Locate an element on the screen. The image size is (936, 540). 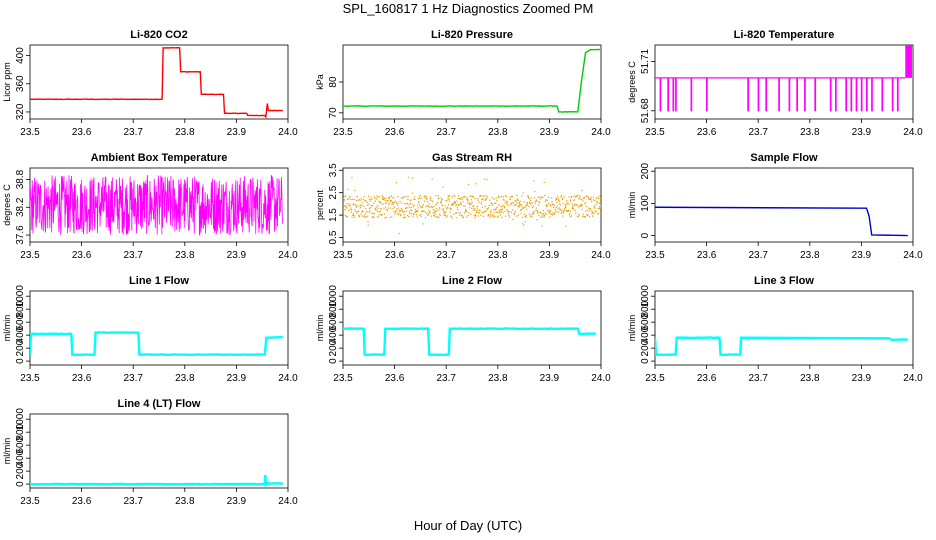
x-tick-label: 23.5 is located at coordinates (30, 501).